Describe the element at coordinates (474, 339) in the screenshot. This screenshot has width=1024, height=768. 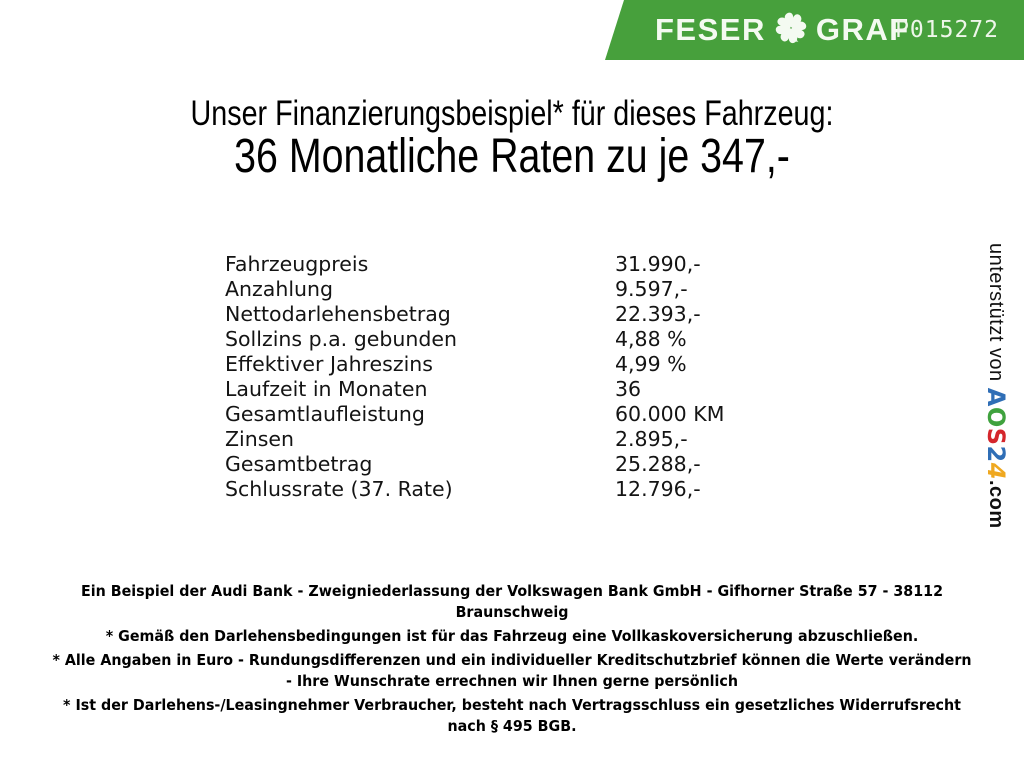
I see `table-row: Sollzins p.a. gebunden 4,88 %` at that location.